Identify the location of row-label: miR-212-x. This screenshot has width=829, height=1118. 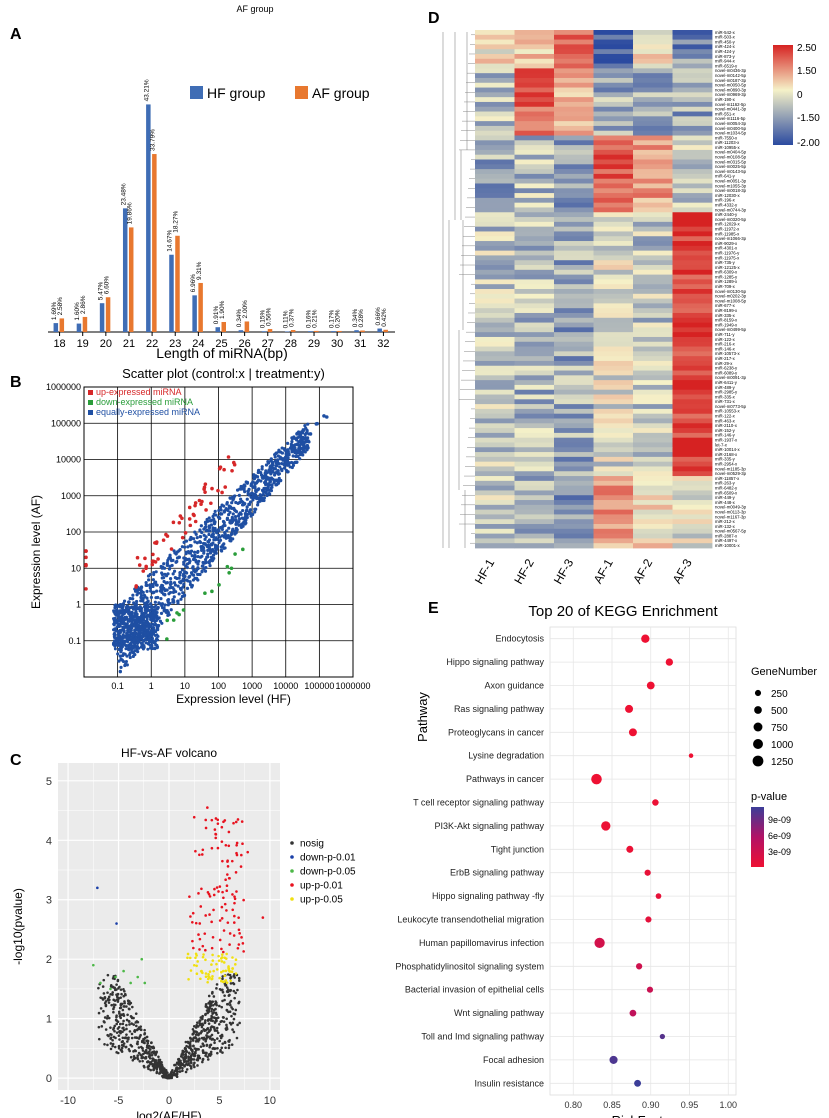
(725, 521).